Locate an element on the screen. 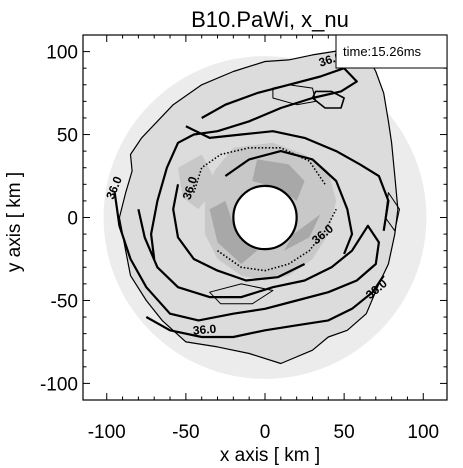 The width and height of the screenshot is (463, 468). x-tick-label: -50 is located at coordinates (185, 432).